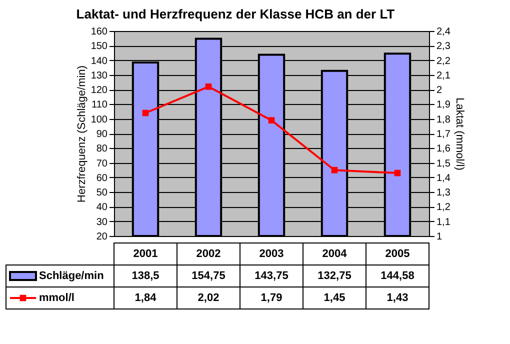  Describe the element at coordinates (443, 46) in the screenshot. I see `y2-tick-label: 2,3` at that location.